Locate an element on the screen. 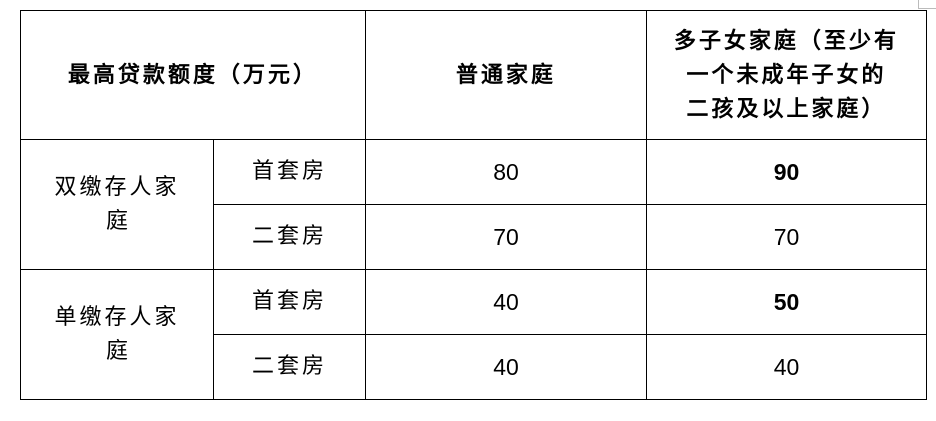 The image size is (936, 421). regular-value: 70 is located at coordinates (506, 237).